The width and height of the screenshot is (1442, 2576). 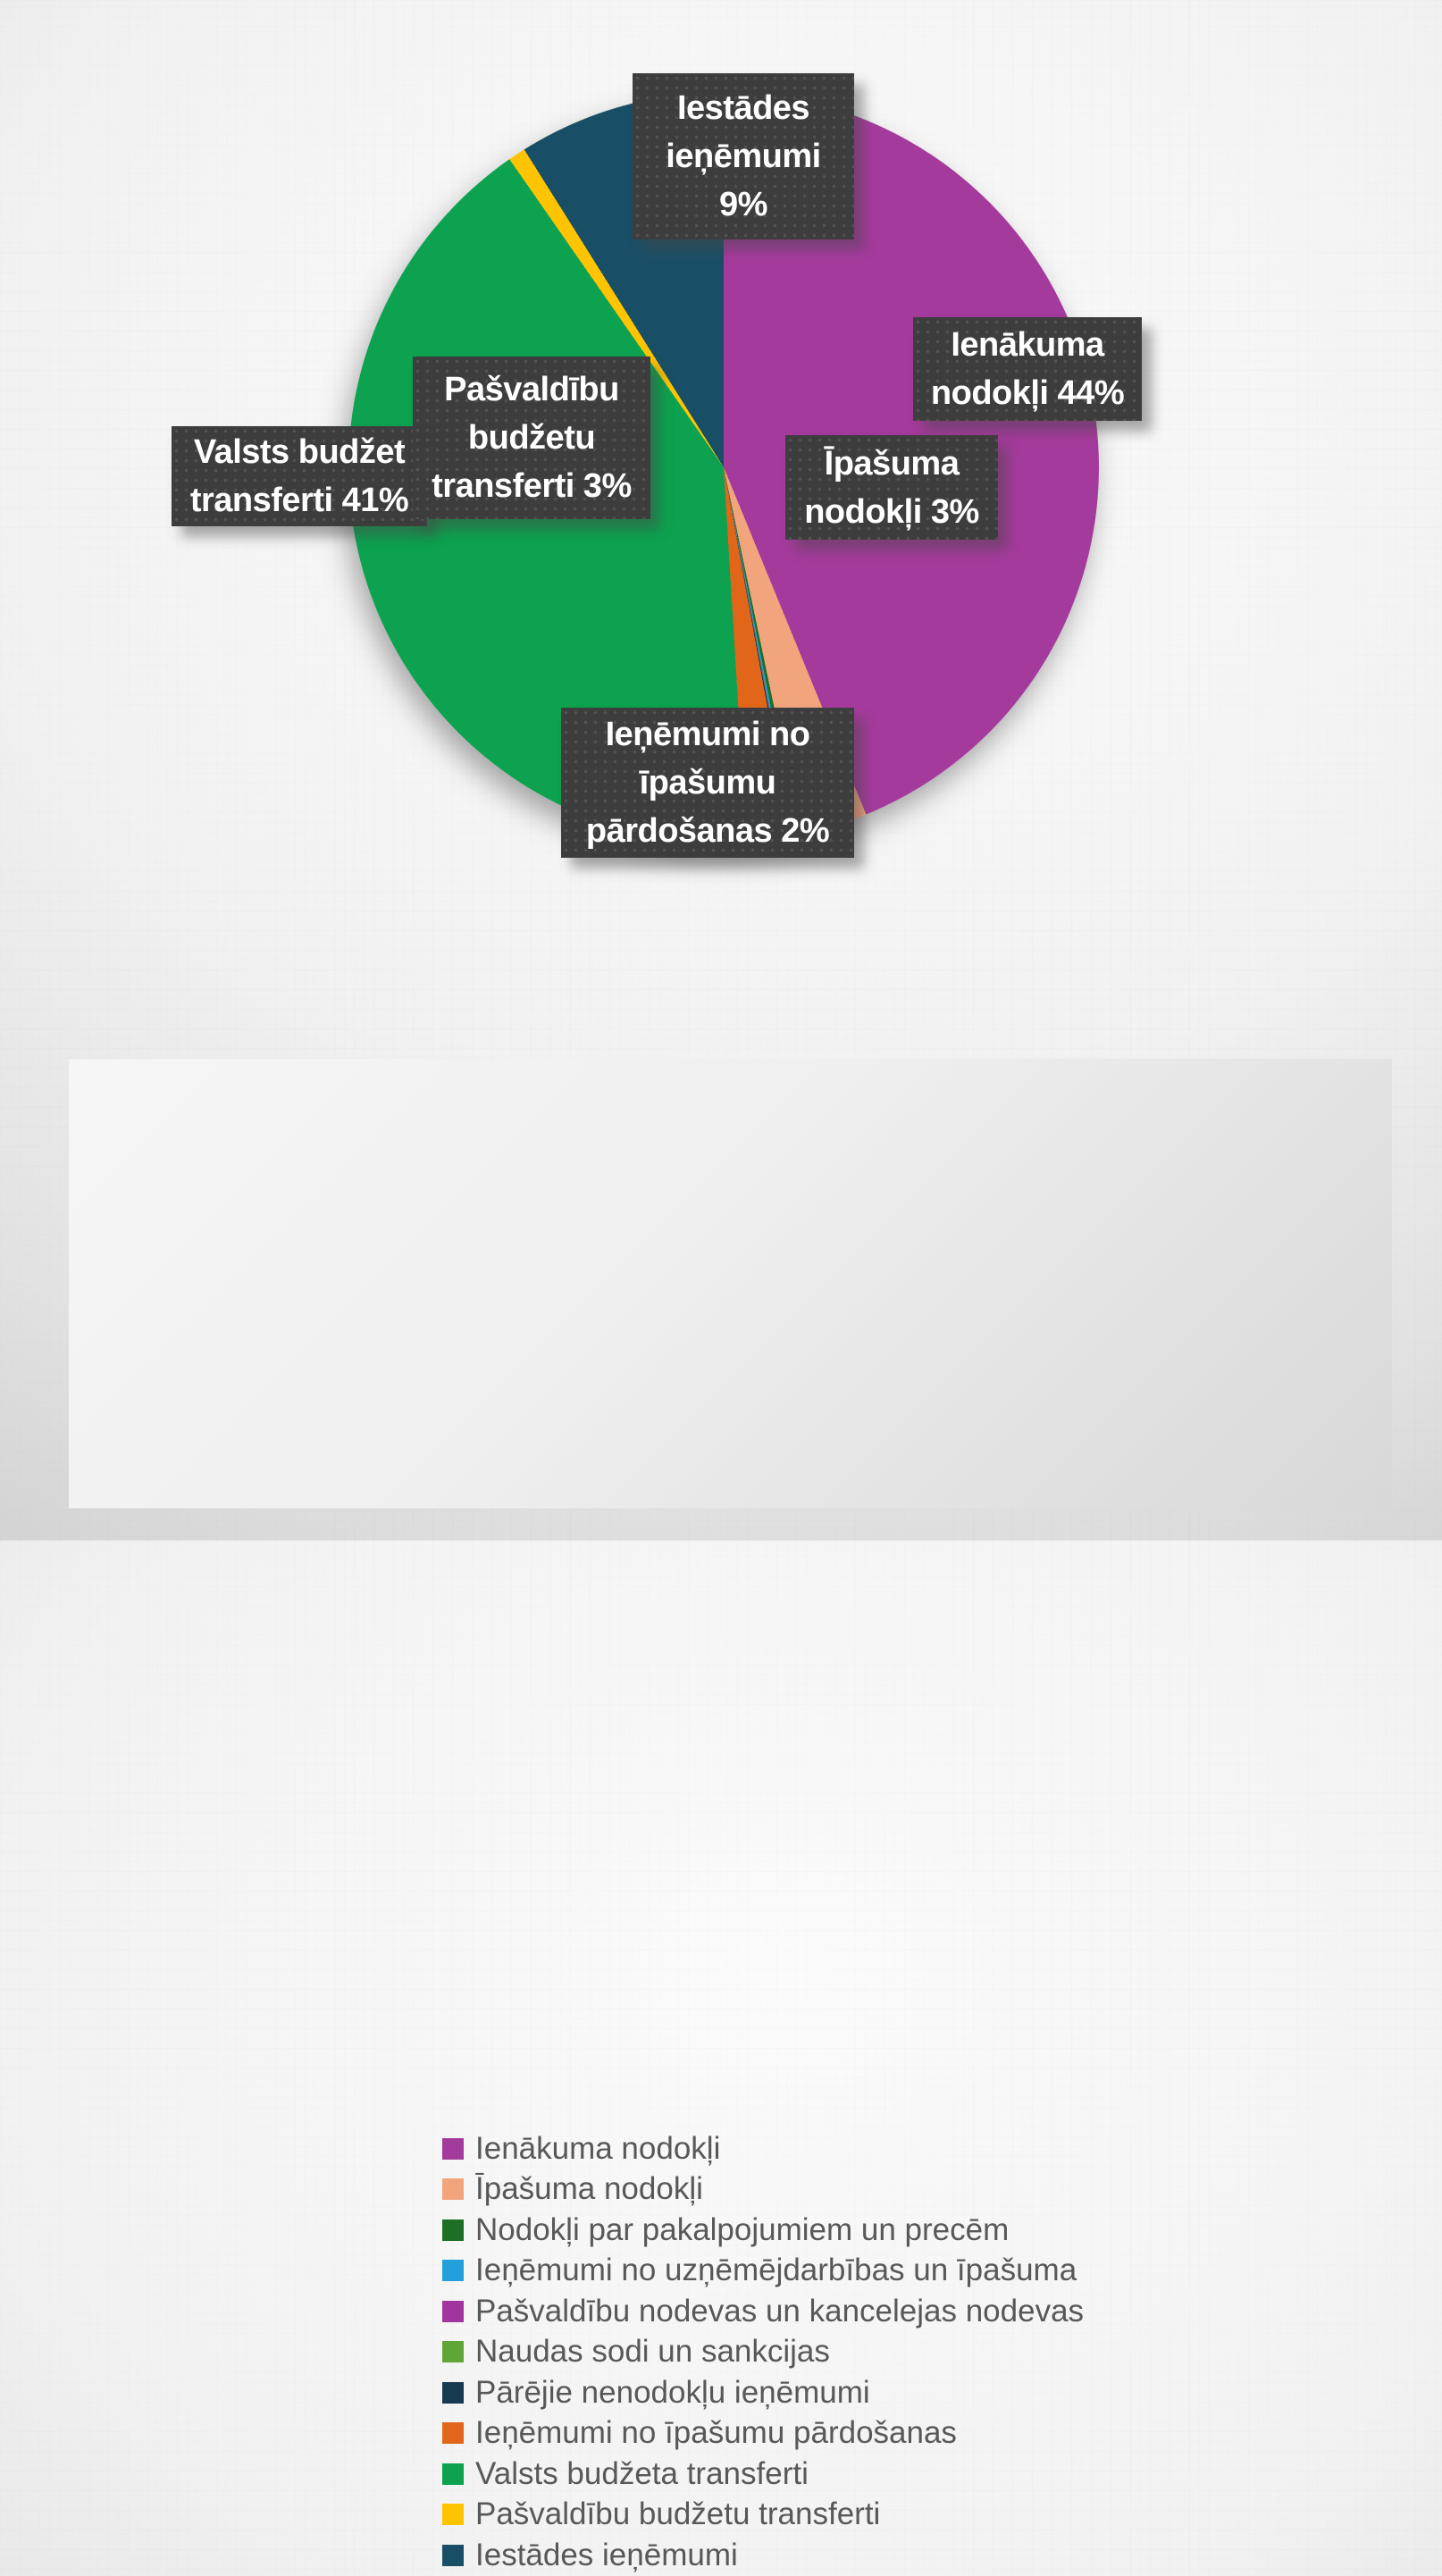 What do you see at coordinates (589, 2189) in the screenshot?
I see `legend-label: Īpašuma nodokļi` at bounding box center [589, 2189].